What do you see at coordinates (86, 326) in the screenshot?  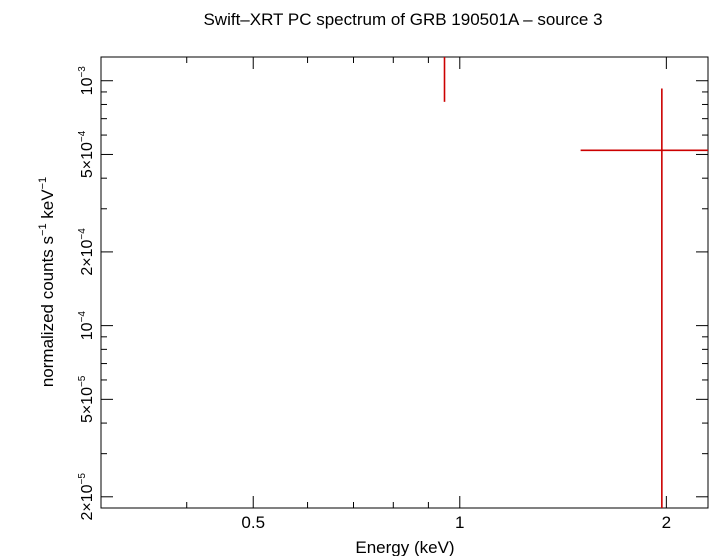 I see `y-tick-label: 10−4` at bounding box center [86, 326].